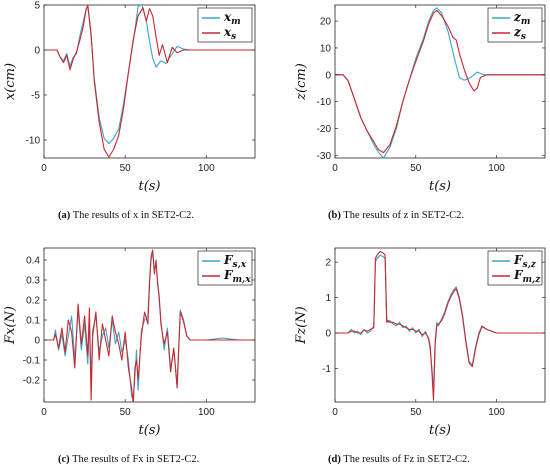 This screenshot has width=550, height=468. Describe the element at coordinates (326, 48) in the screenshot. I see `y-tick-label-b-4: 10` at that location.